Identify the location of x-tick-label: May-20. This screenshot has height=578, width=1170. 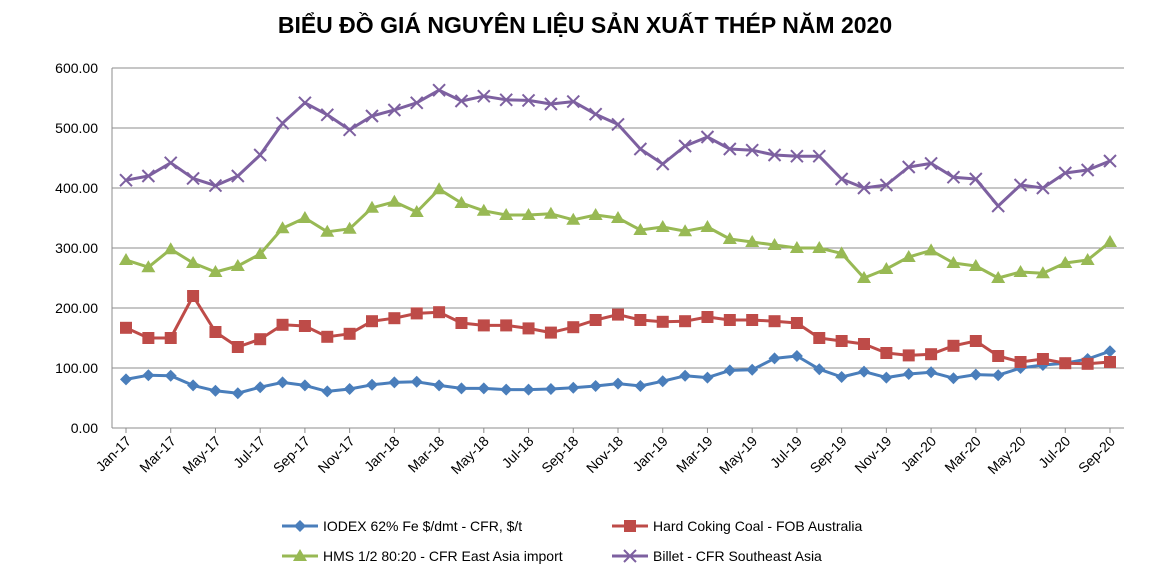
(1006, 455).